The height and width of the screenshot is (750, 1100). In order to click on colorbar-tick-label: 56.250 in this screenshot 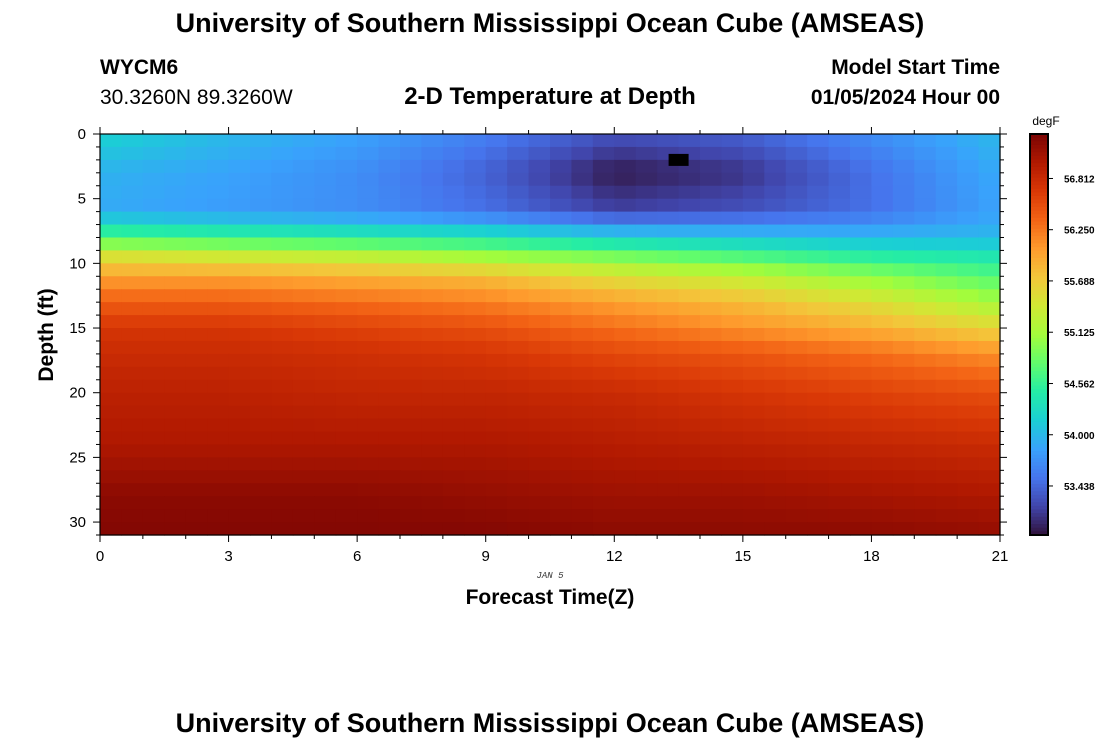, I will do `click(1079, 231)`.